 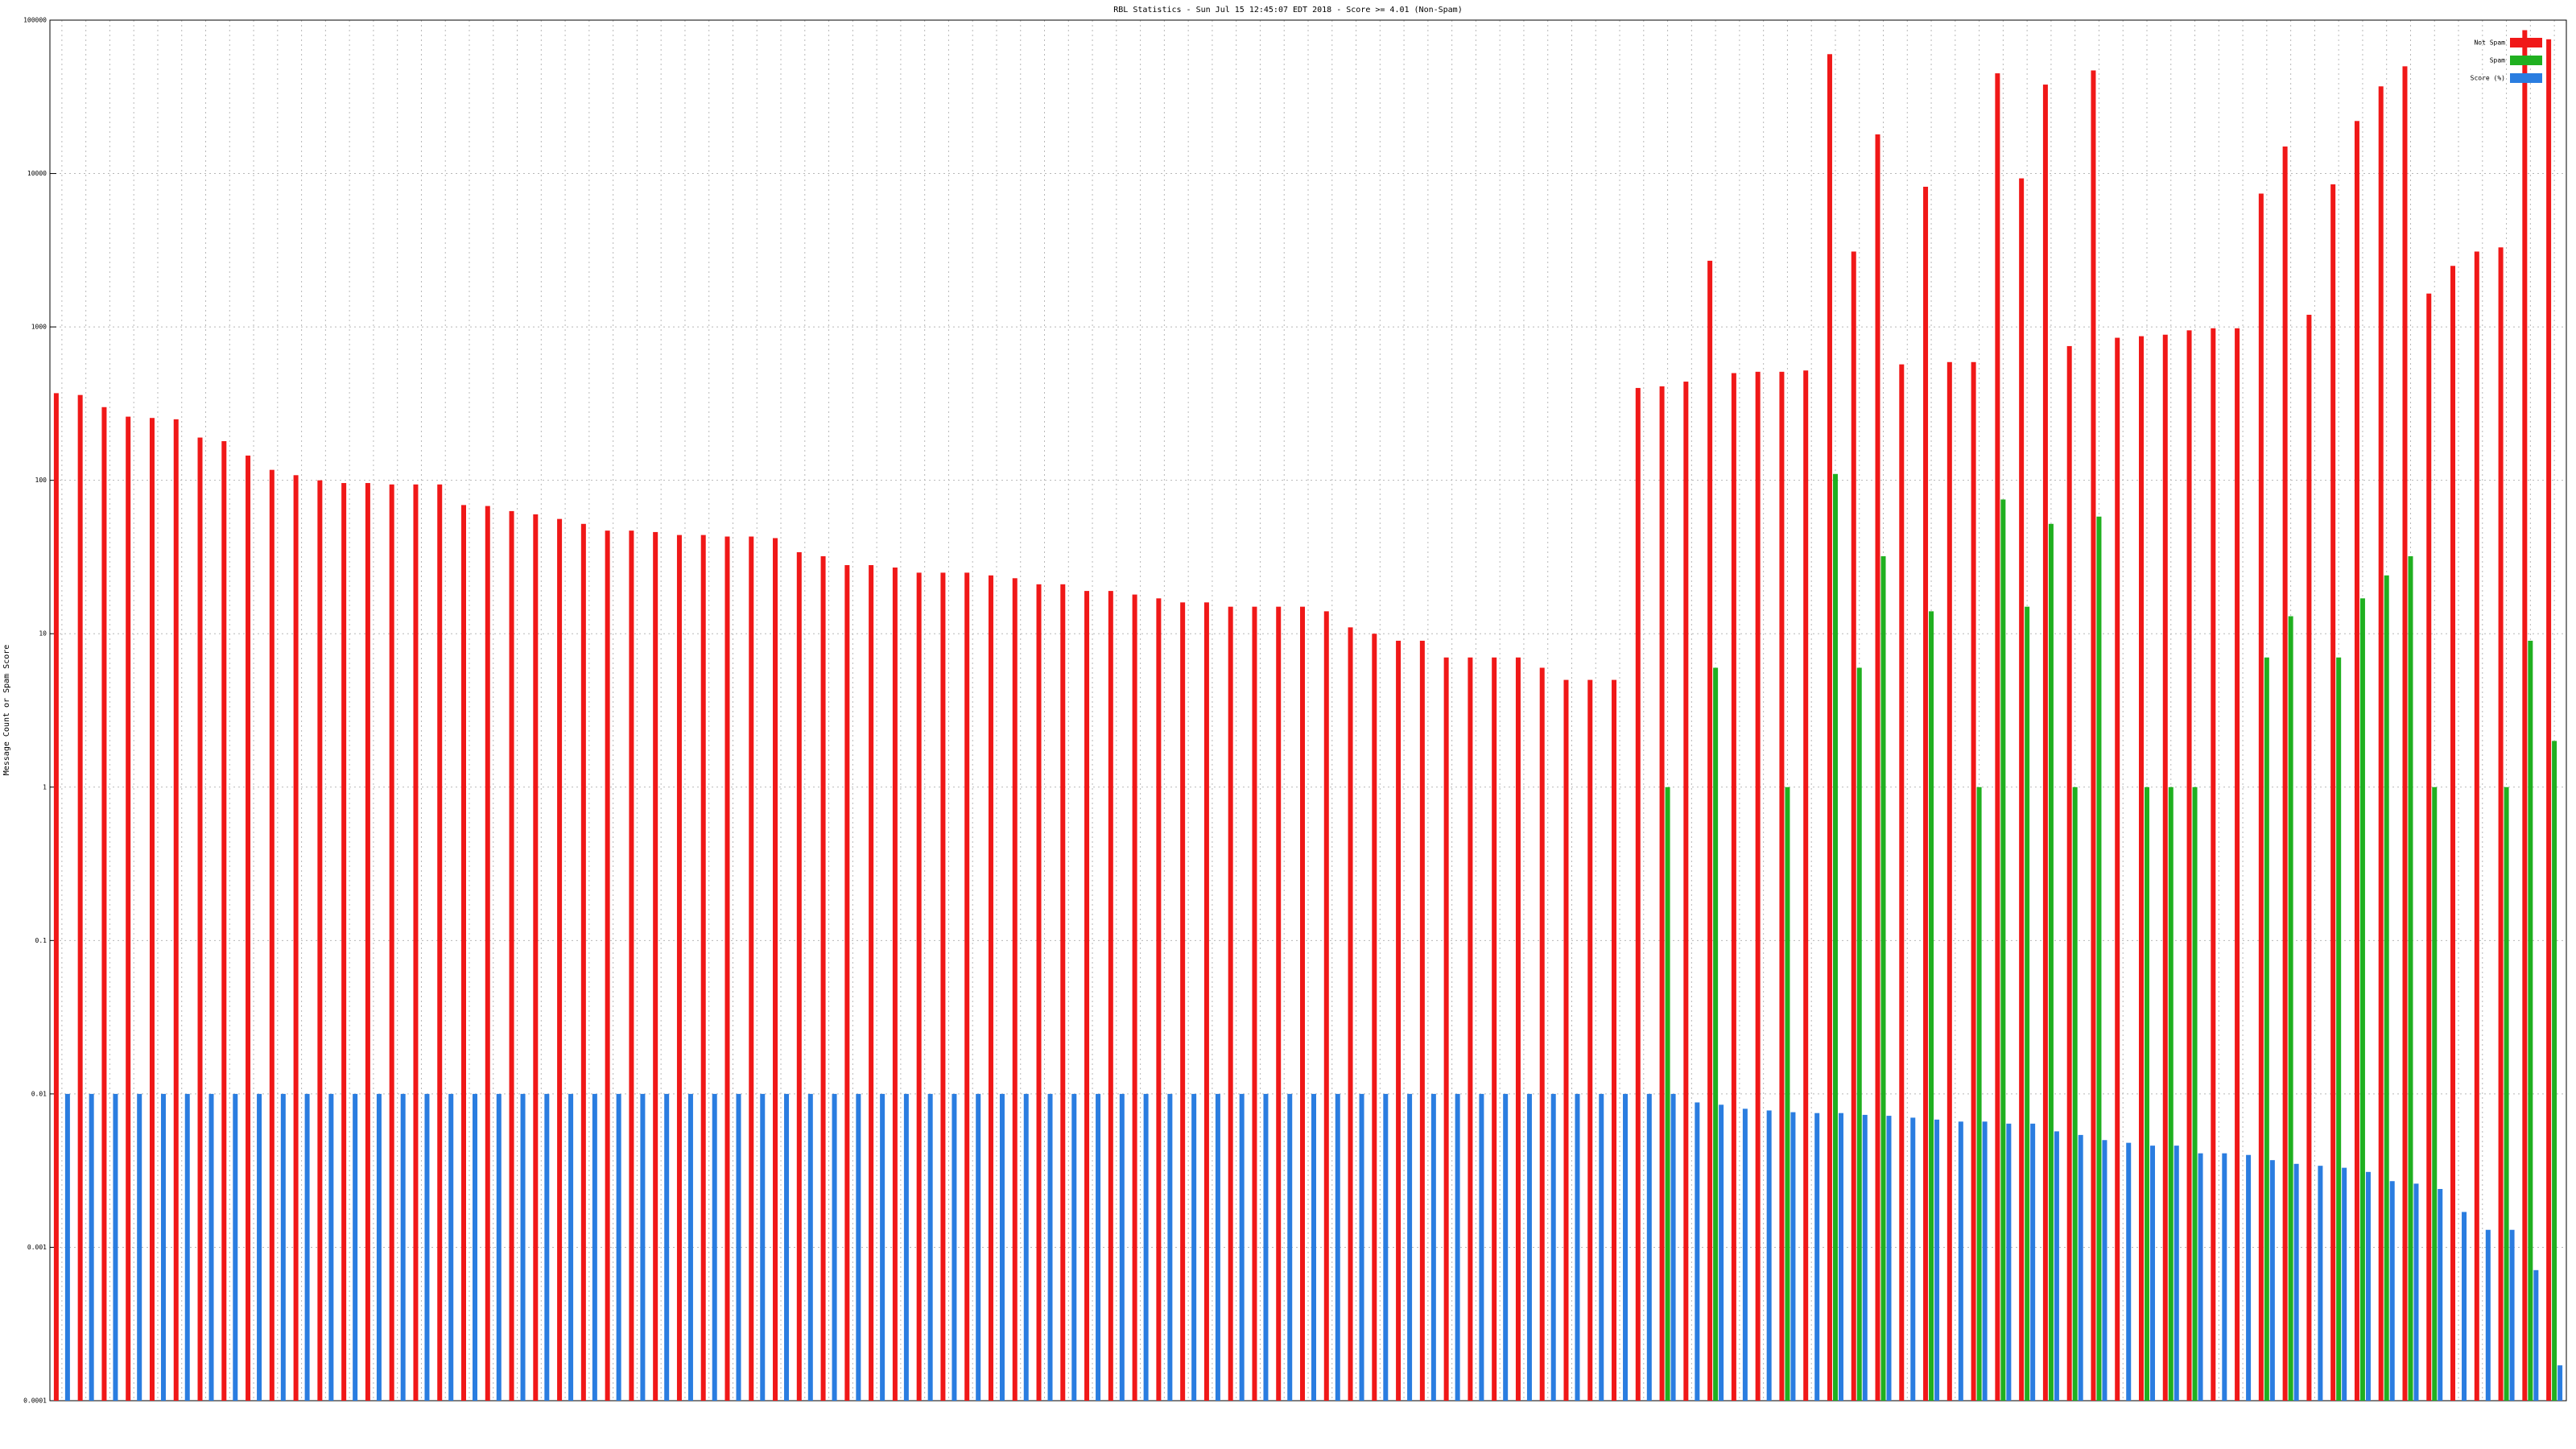 What do you see at coordinates (43, 634) in the screenshot?
I see `y-tick-label: 10` at bounding box center [43, 634].